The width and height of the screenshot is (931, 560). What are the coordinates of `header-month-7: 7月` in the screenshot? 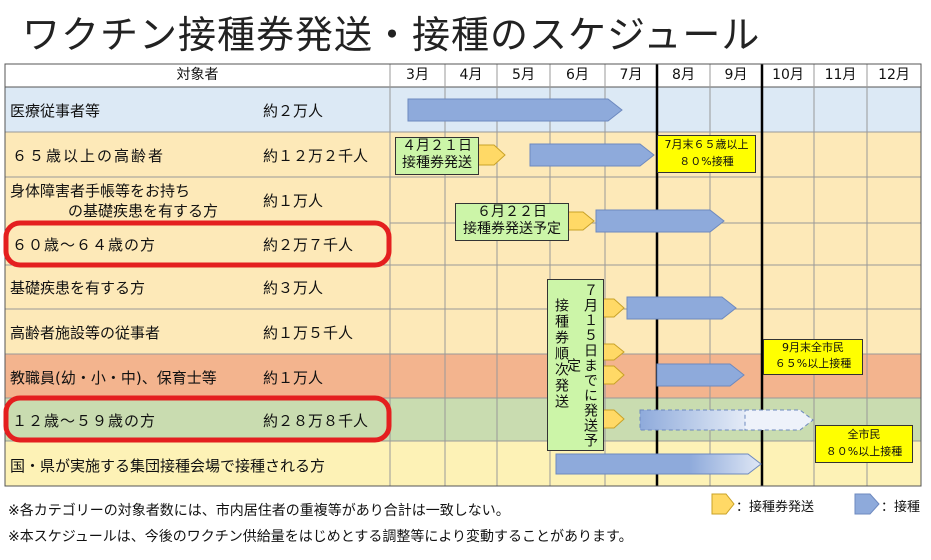 It's located at (631, 75).